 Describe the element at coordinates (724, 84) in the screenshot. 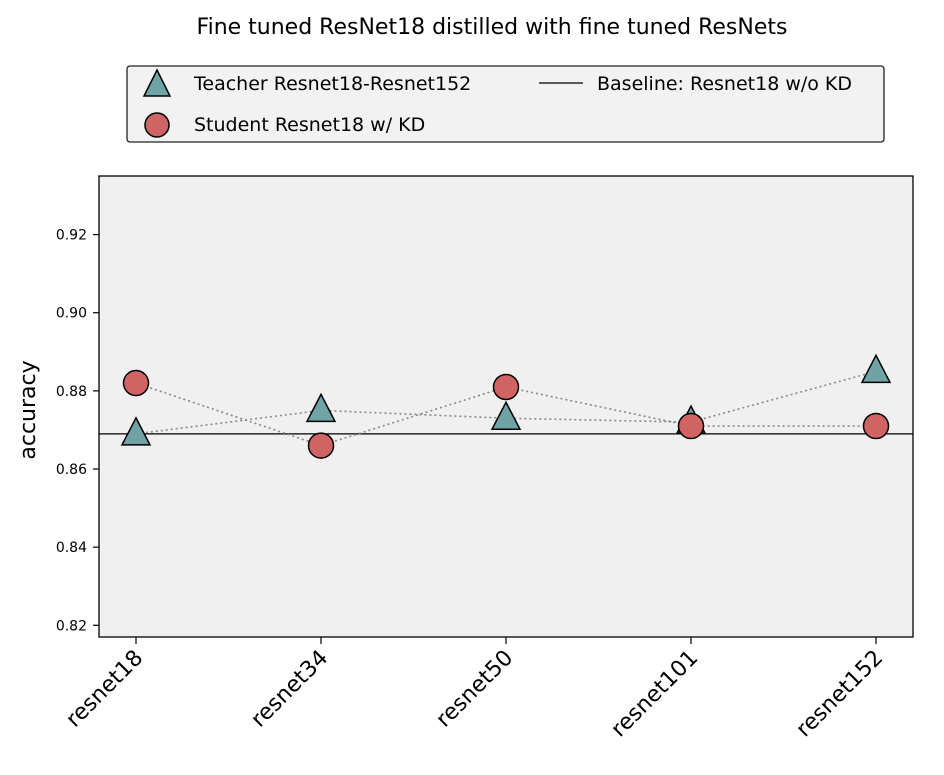

I see `legend-baseline-label: Baseline: Resnet18 w/o KD` at that location.